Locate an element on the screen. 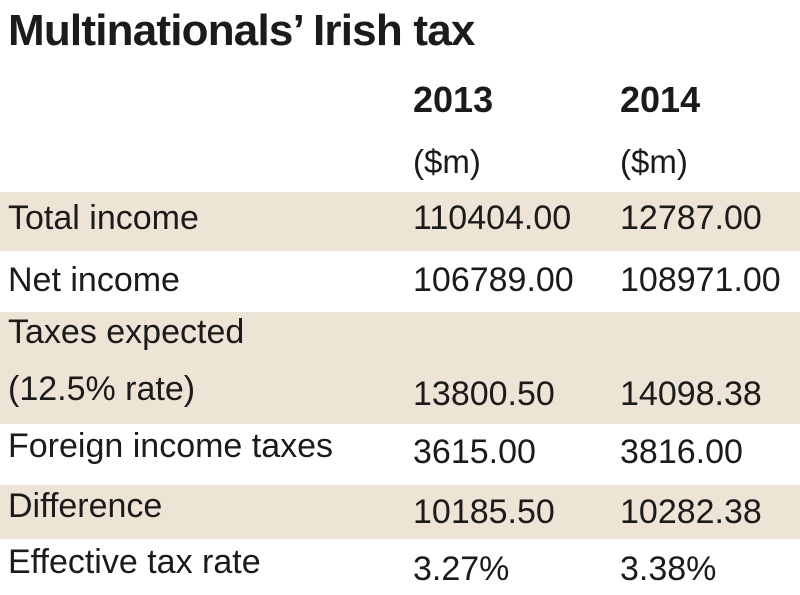 This screenshot has height=595, width=800. table-row-foreign-income-taxes: Foreign income taxes 3615.00 3816.00 is located at coordinates (400, 454).